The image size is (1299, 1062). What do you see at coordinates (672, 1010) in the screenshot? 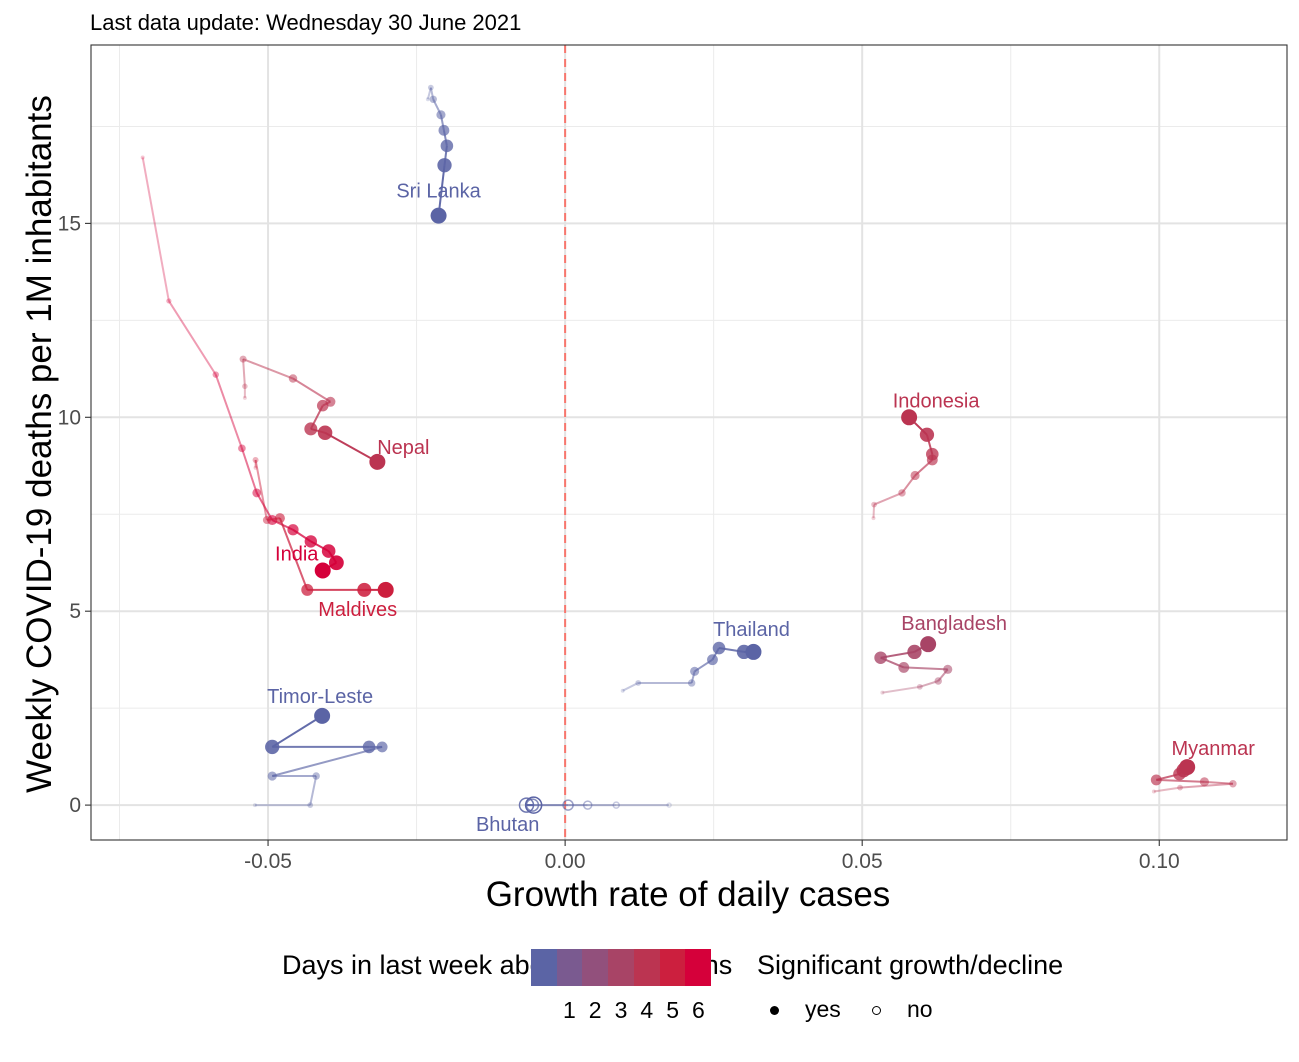
I see `colorbar-tick-label: 5` at bounding box center [672, 1010].